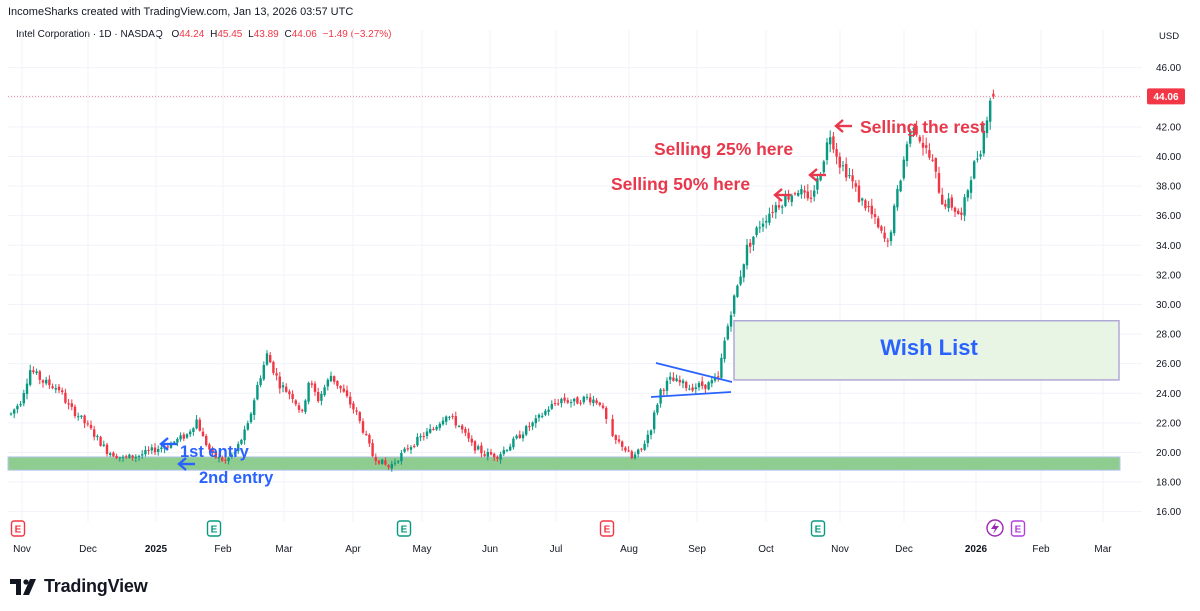 The image size is (1200, 611). Describe the element at coordinates (923, 127) in the screenshot. I see `annotation-selling-rest: Selling the rest` at that location.